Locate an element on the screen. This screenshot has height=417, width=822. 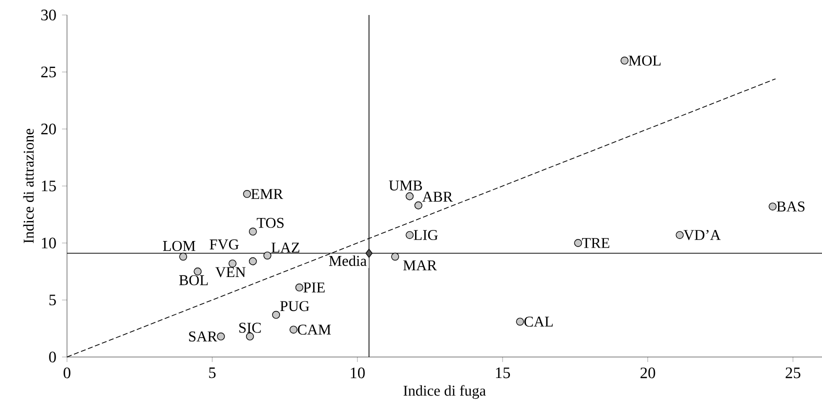
annotation: LAZ is located at coordinates (286, 247).